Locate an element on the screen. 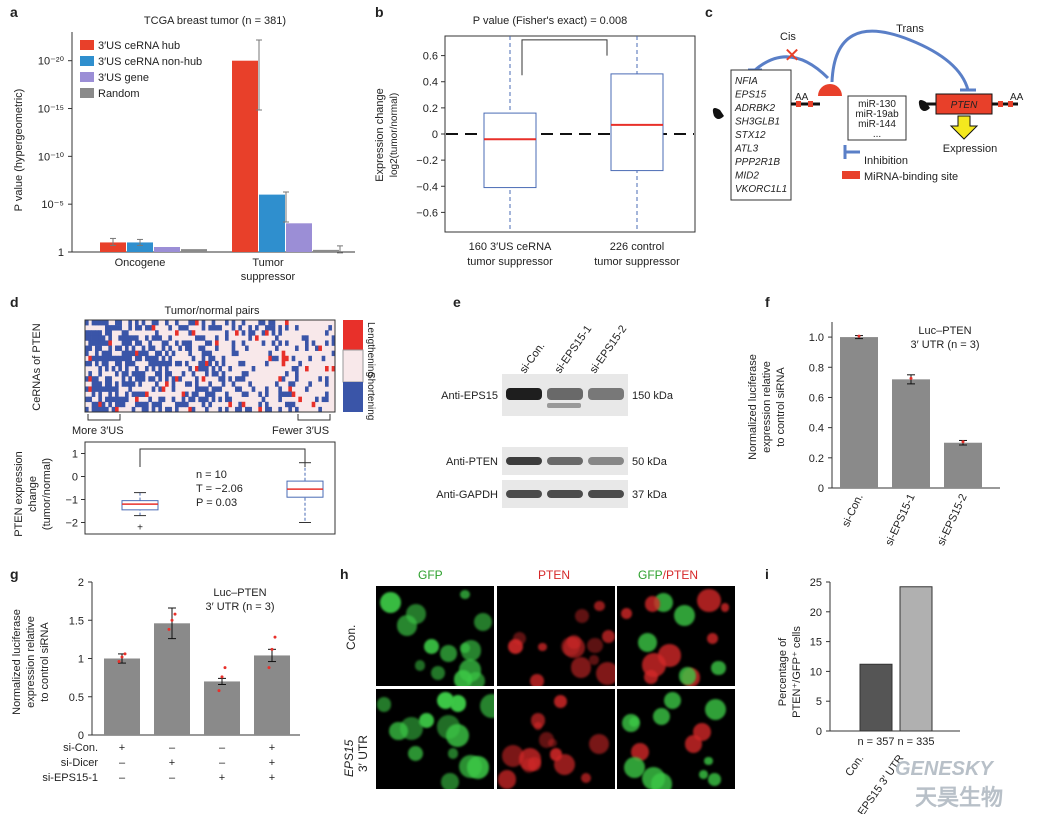 The width and height of the screenshot is (1037, 814). panel-f-ylabel-3: to control siRNA is located at coordinates (781, 407).